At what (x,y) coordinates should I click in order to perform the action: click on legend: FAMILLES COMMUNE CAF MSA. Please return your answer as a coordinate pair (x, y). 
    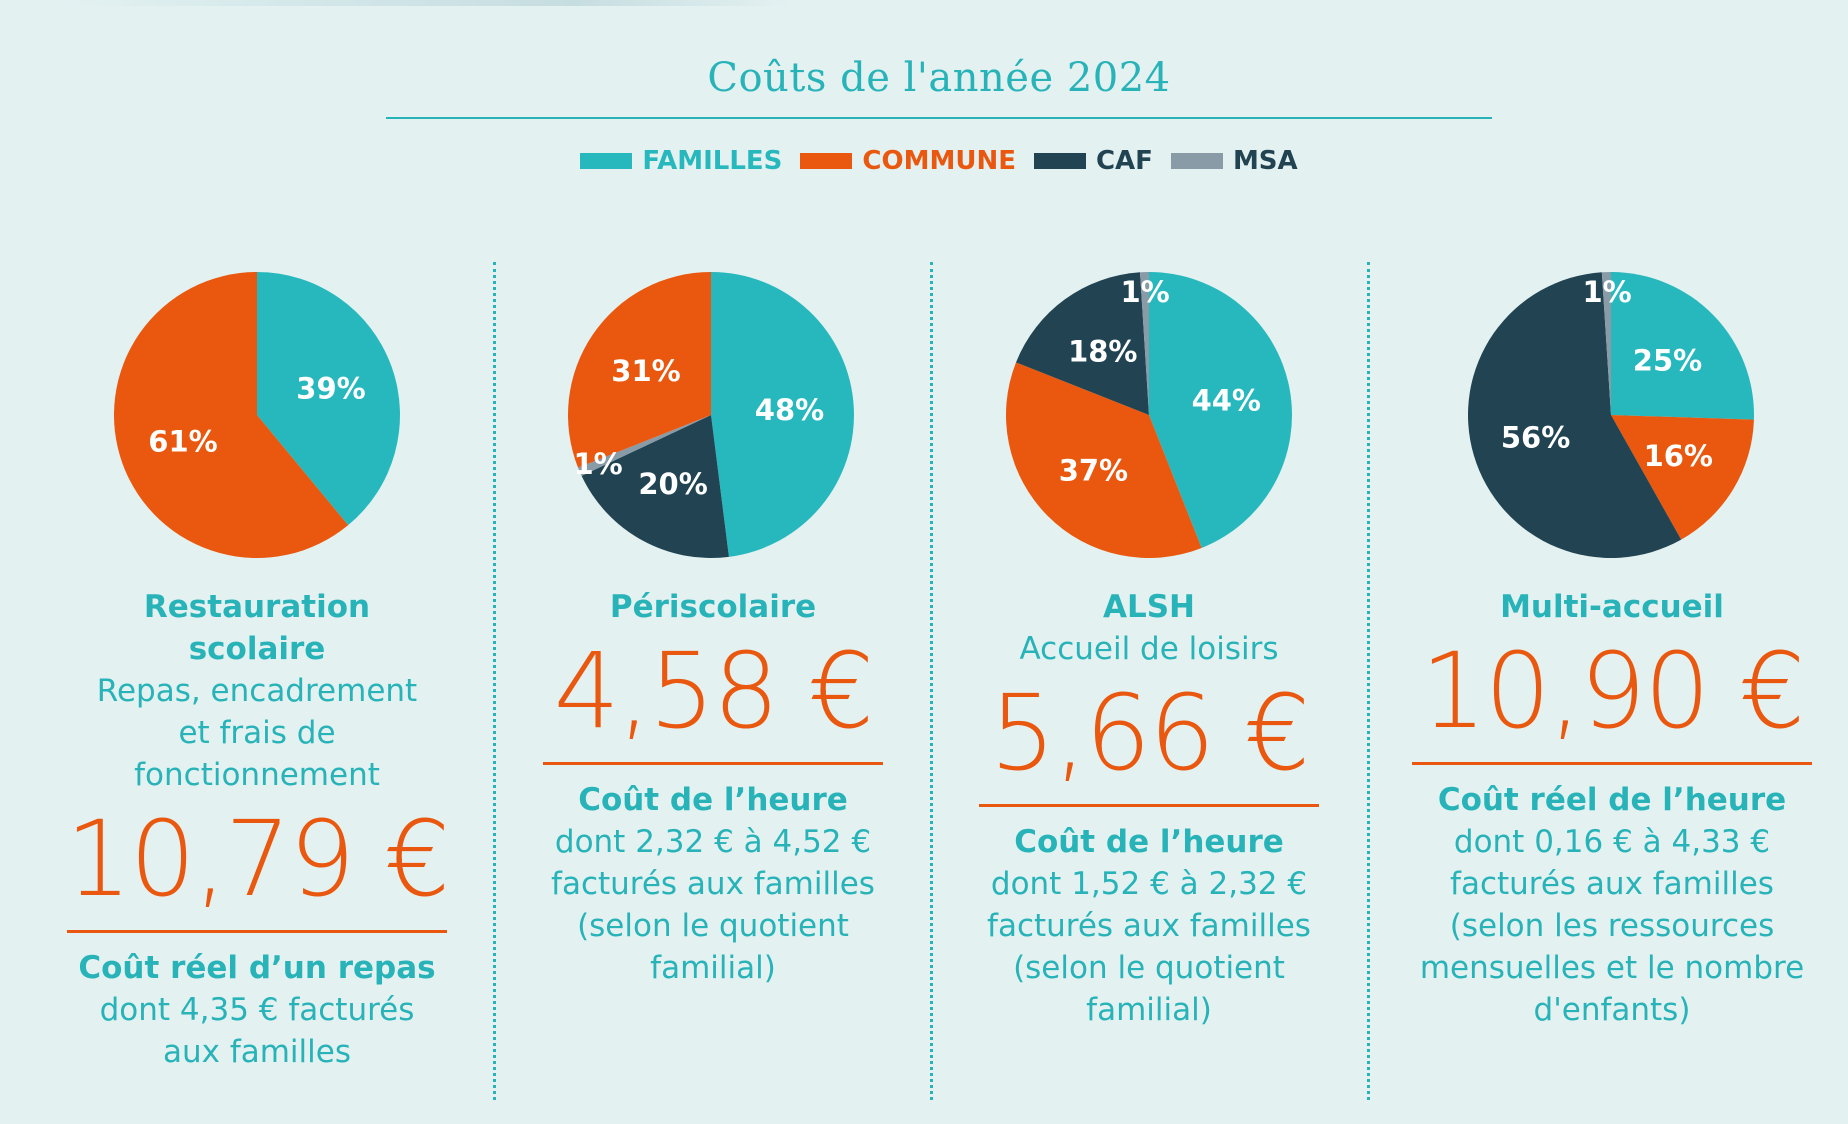
    Looking at the image, I should click on (924, 161).